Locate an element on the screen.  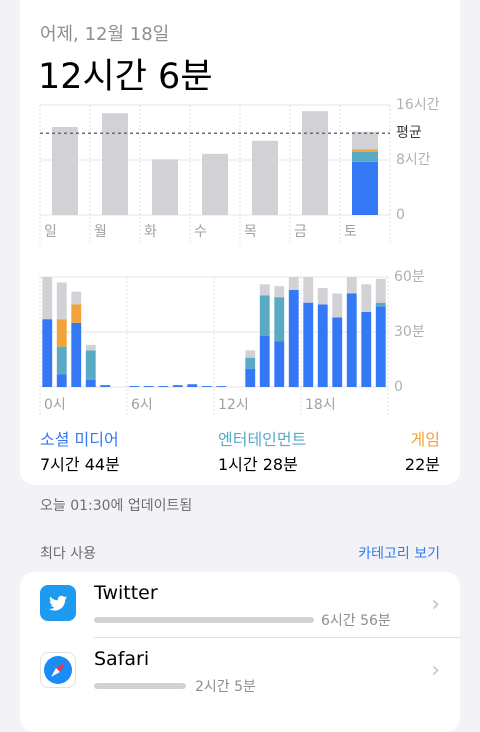
x-tick-label: 화 is located at coordinates (150, 232).